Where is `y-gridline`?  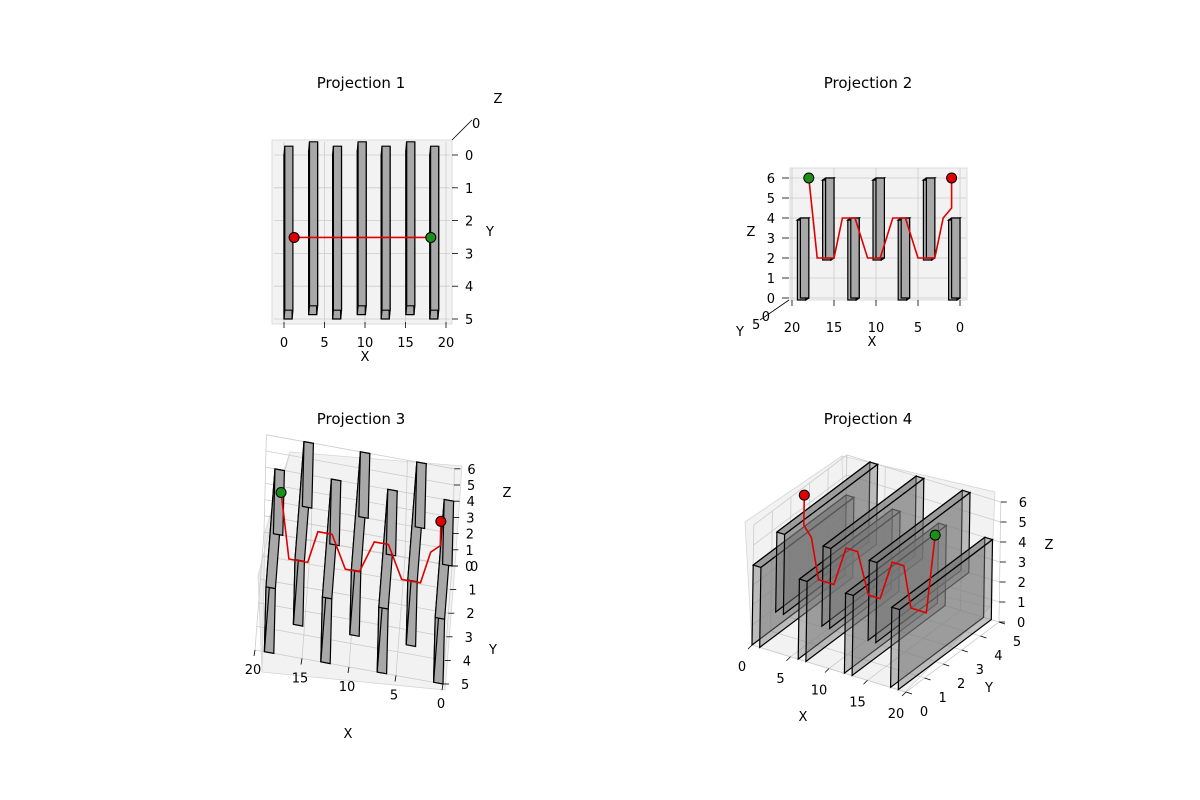 y-gridline is located at coordinates (350, 643).